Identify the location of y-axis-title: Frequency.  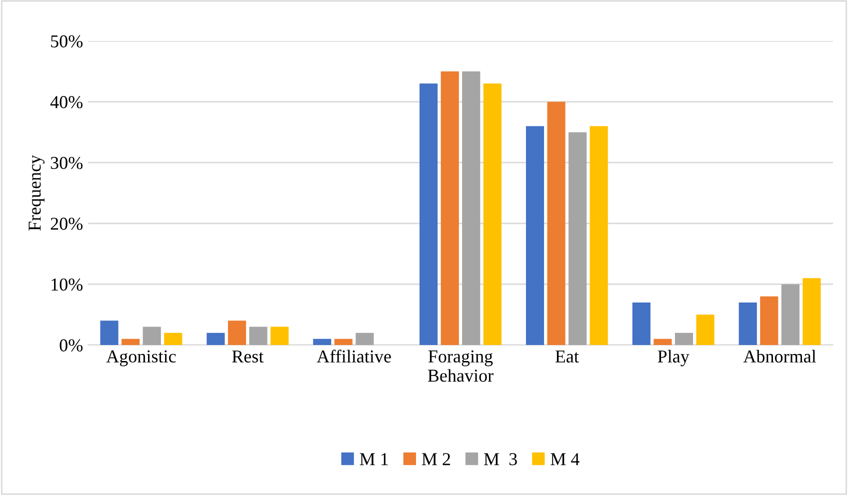
(36, 192).